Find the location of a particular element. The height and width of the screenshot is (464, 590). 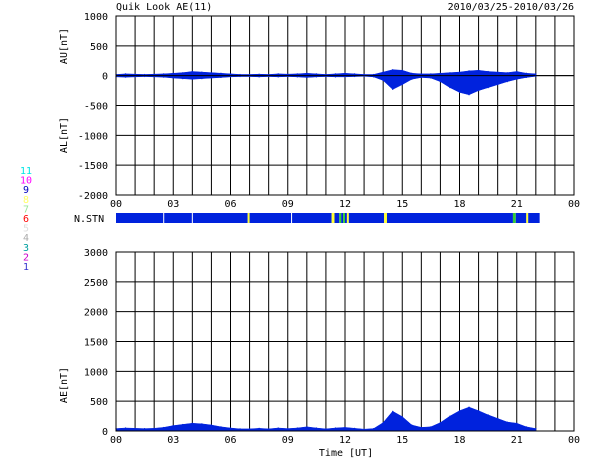

y-axis-label-au: AU[nT] is located at coordinates (64, 46).